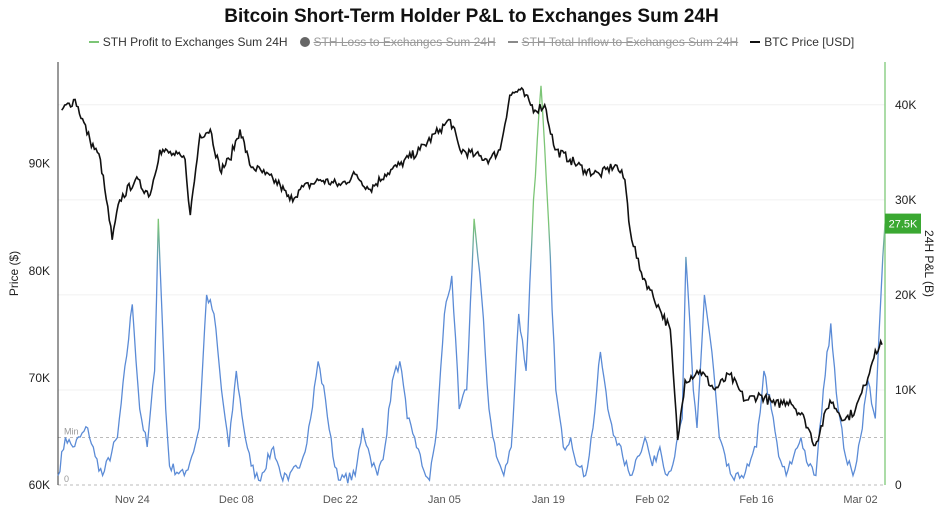  I want to click on right-tick-label: 20K, so click(905, 295).